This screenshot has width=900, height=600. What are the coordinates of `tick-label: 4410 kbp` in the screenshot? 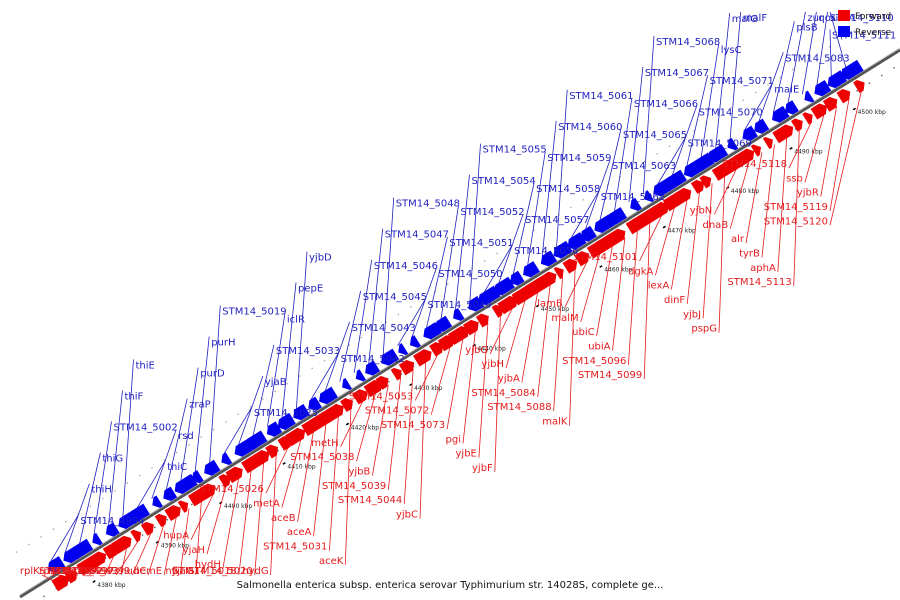 It's located at (301, 467).